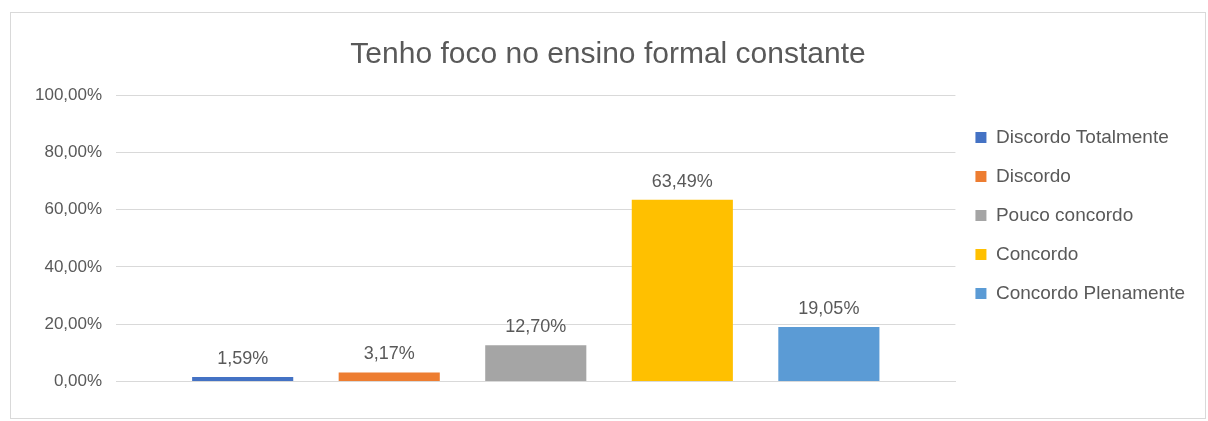 The width and height of the screenshot is (1208, 421). What do you see at coordinates (1064, 214) in the screenshot?
I see `legend-label: Pouco concordo` at bounding box center [1064, 214].